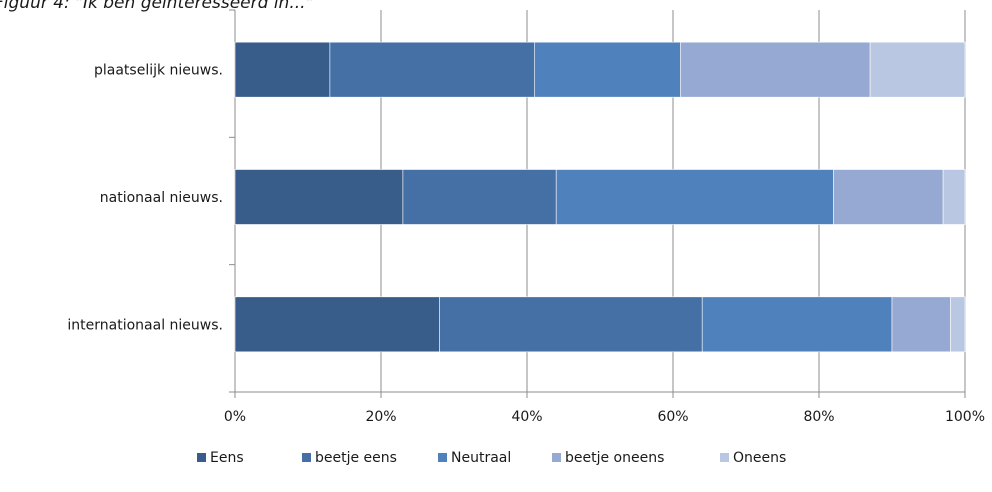 Image resolution: width=992 pixels, height=492 pixels. Describe the element at coordinates (526, 417) in the screenshot. I see `x-tick-label: 40%` at that location.